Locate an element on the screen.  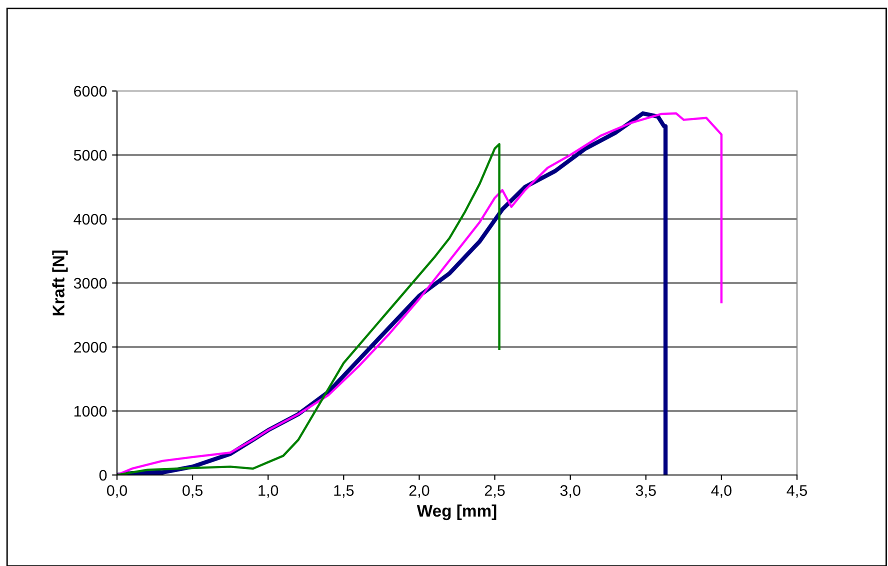
x-tick-label: 4,0 is located at coordinates (721, 491).